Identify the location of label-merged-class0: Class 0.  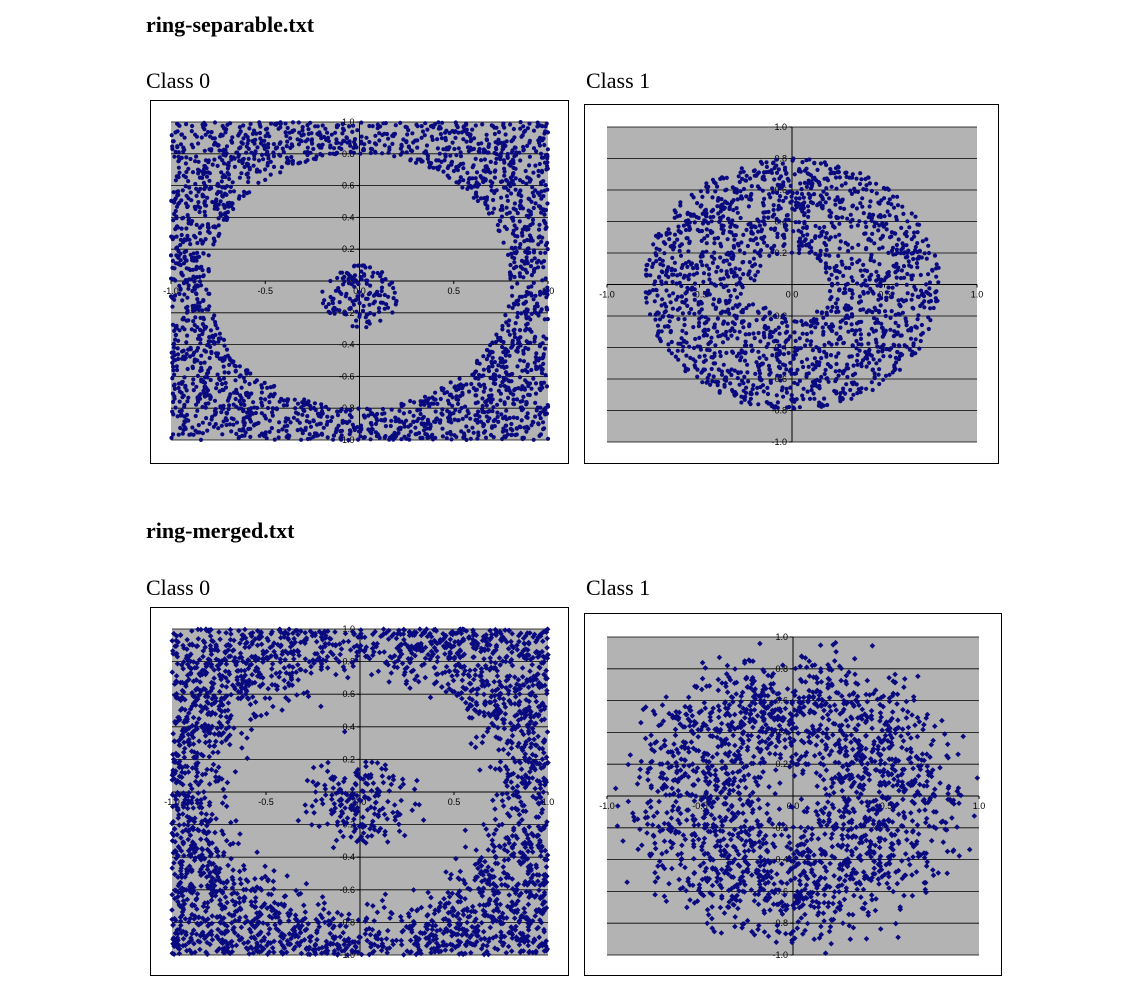
(178, 587).